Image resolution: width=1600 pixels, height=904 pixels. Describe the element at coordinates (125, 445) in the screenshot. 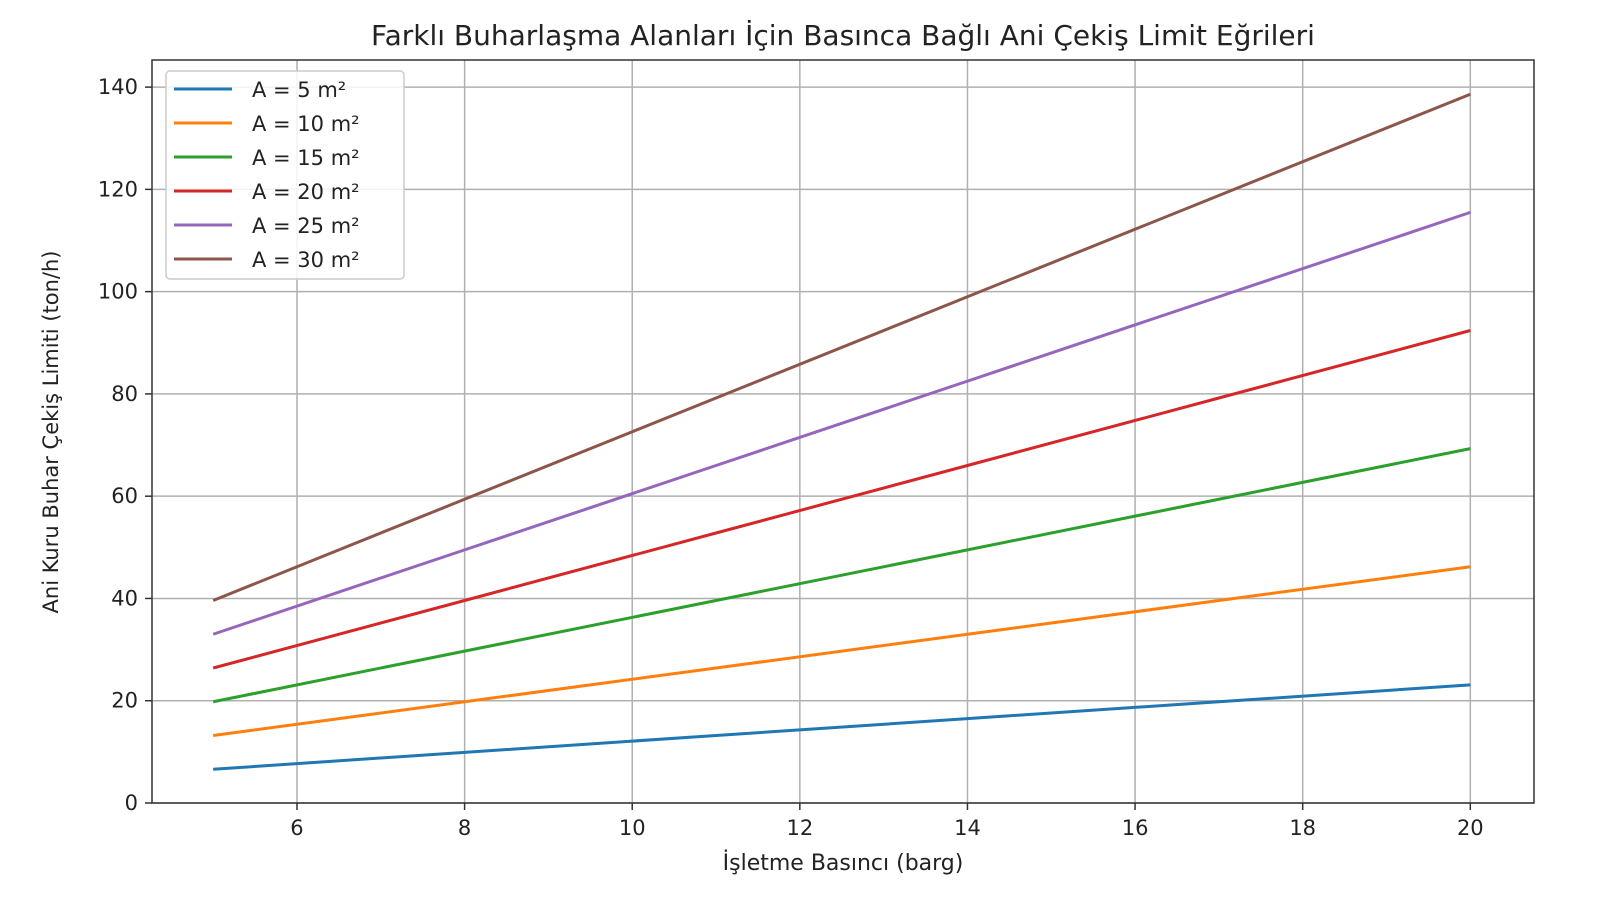

I see `y-axis-ticks: 0 20 40 60 80 100 120 140` at that location.